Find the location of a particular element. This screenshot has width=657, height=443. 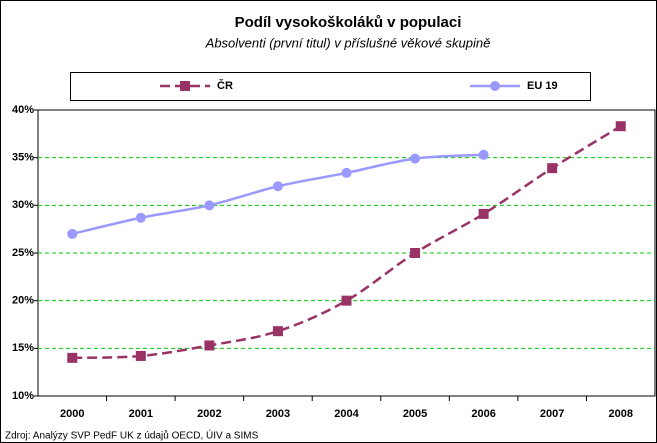

chart-title: Podíl vysokoškoláků v populaci is located at coordinates (348, 22).